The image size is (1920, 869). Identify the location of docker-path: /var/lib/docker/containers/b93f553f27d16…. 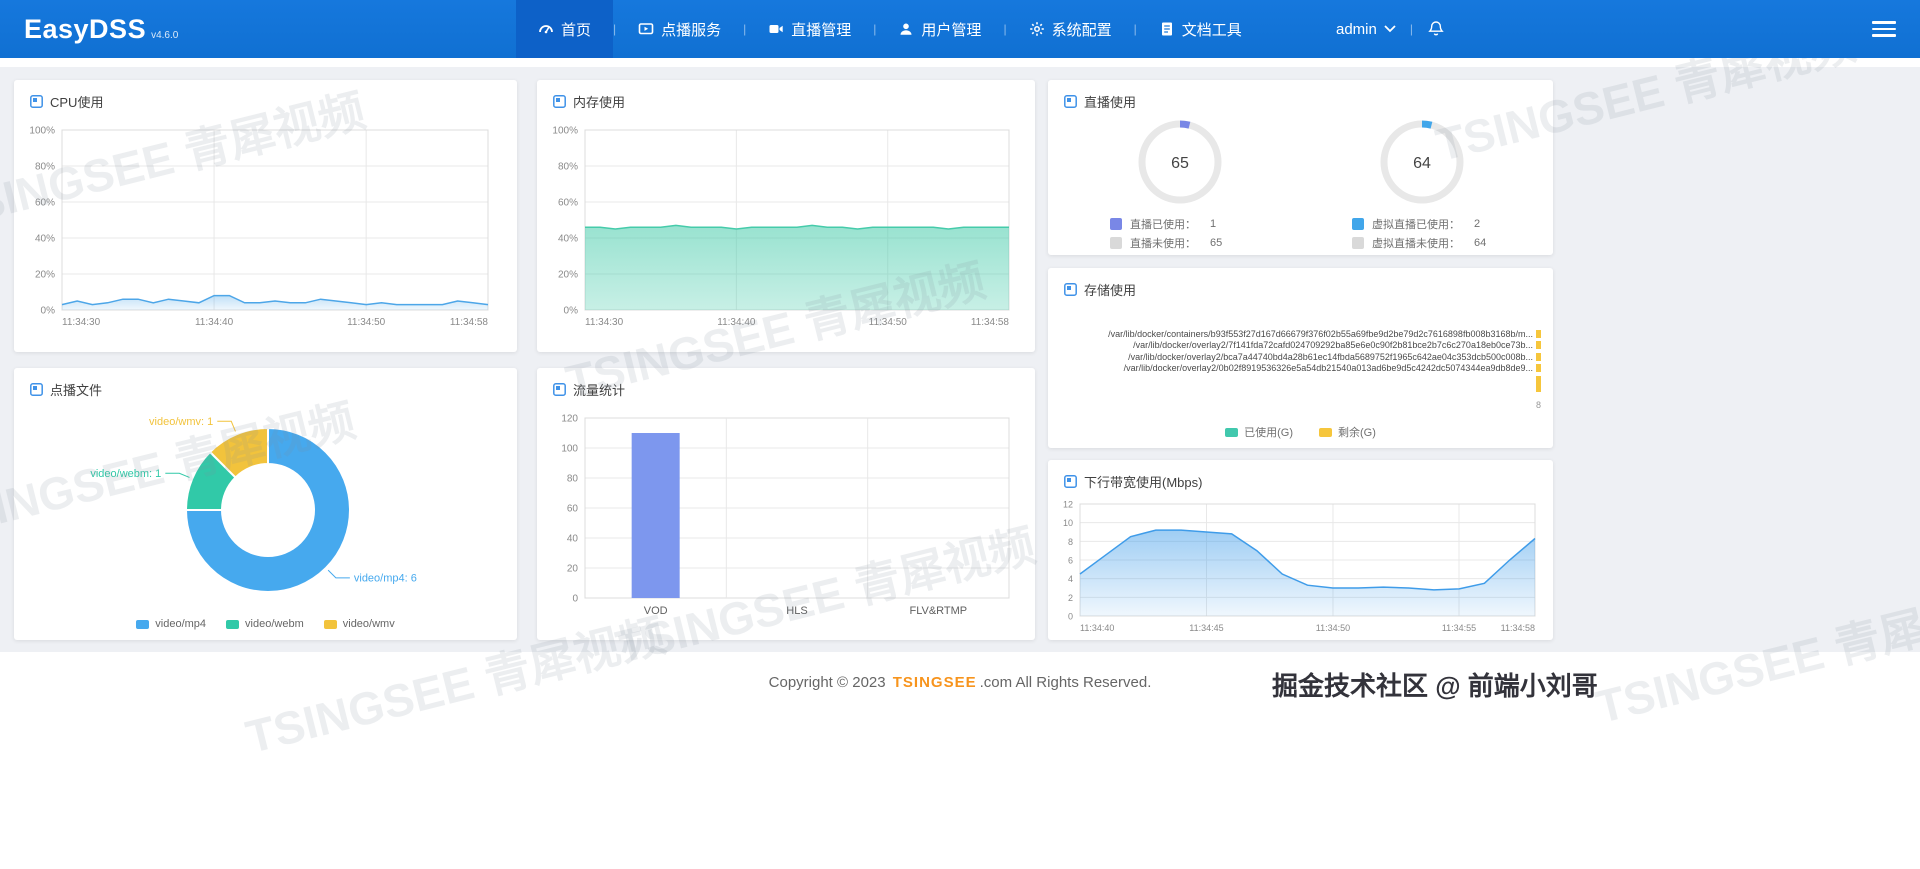
(1320, 333).